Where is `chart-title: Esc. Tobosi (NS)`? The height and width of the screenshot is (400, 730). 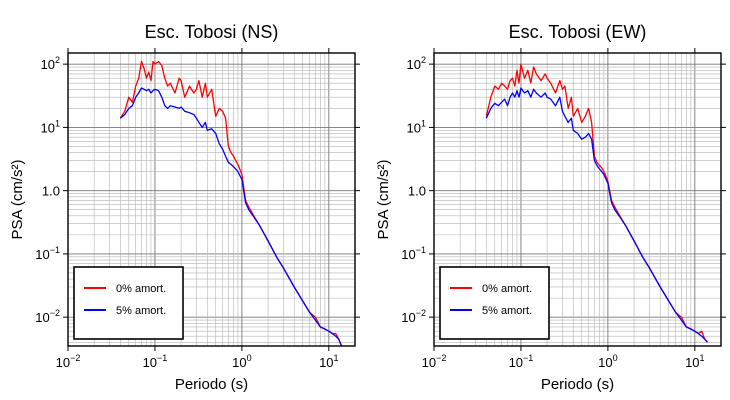
chart-title: Esc. Tobosi (NS) is located at coordinates (212, 32).